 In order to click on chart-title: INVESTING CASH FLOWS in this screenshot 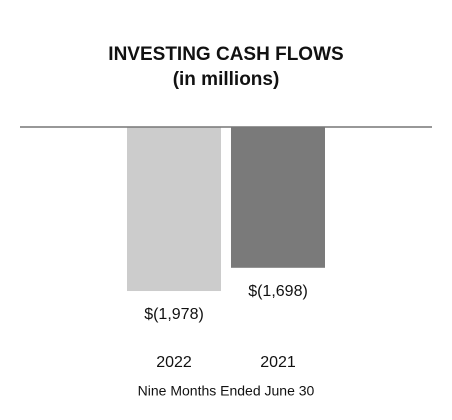, I will do `click(225, 54)`.